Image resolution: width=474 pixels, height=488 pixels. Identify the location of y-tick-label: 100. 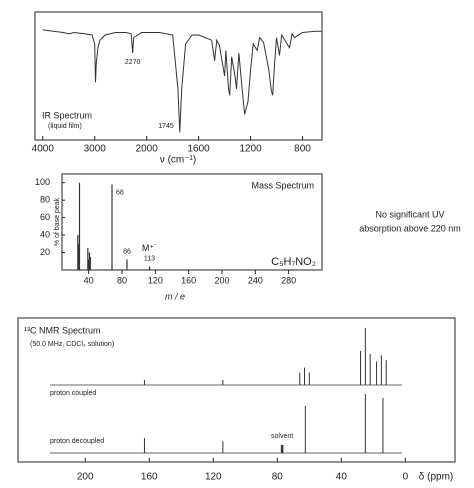
(42, 182).